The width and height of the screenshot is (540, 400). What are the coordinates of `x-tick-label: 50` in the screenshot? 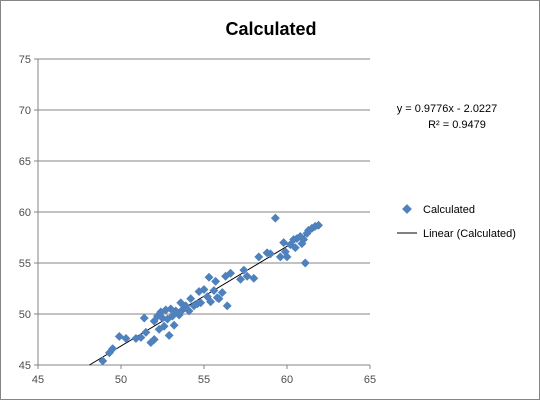 It's located at (121, 380).